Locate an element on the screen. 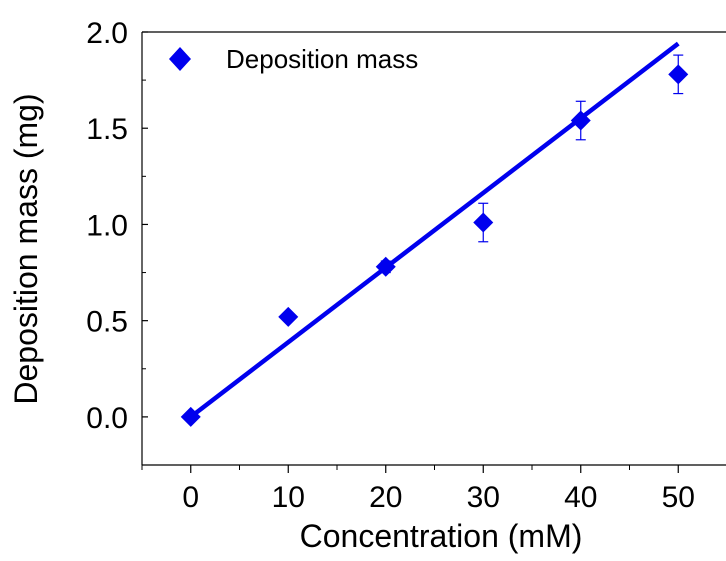 This screenshot has width=726, height=561. x-tick-label: 40 is located at coordinates (580, 497).